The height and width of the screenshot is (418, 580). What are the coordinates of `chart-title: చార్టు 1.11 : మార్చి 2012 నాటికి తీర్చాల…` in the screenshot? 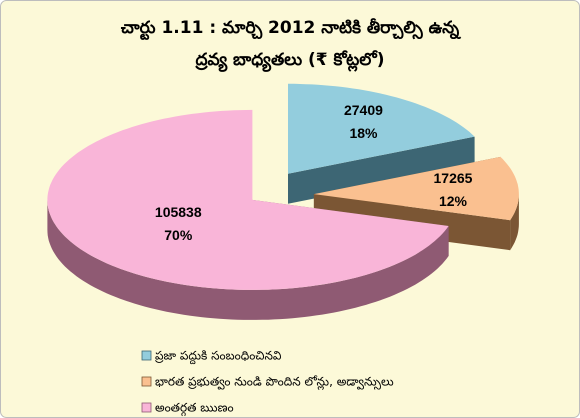 It's located at (291, 29).